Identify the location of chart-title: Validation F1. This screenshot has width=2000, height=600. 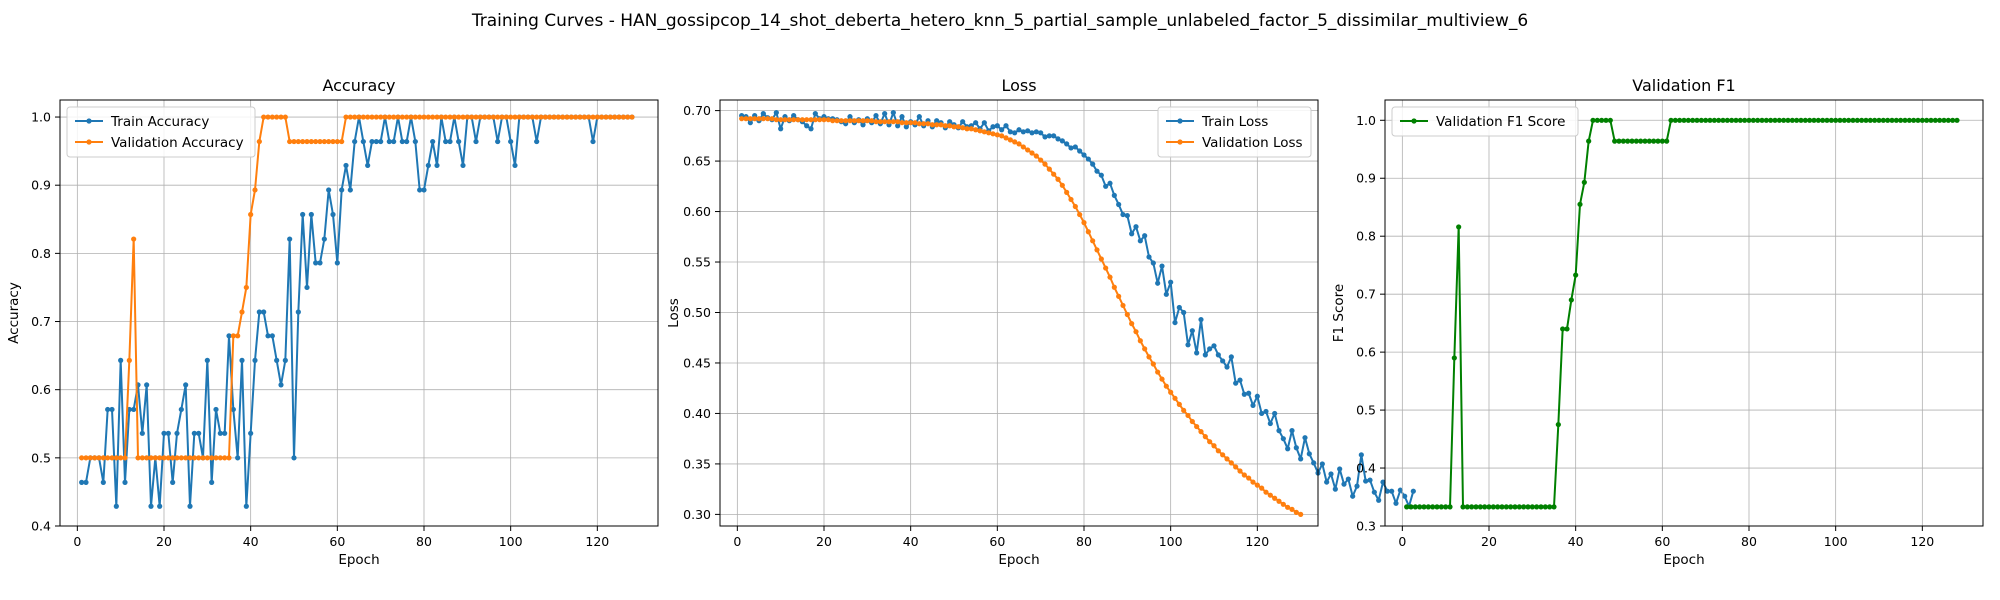
(1683, 85).